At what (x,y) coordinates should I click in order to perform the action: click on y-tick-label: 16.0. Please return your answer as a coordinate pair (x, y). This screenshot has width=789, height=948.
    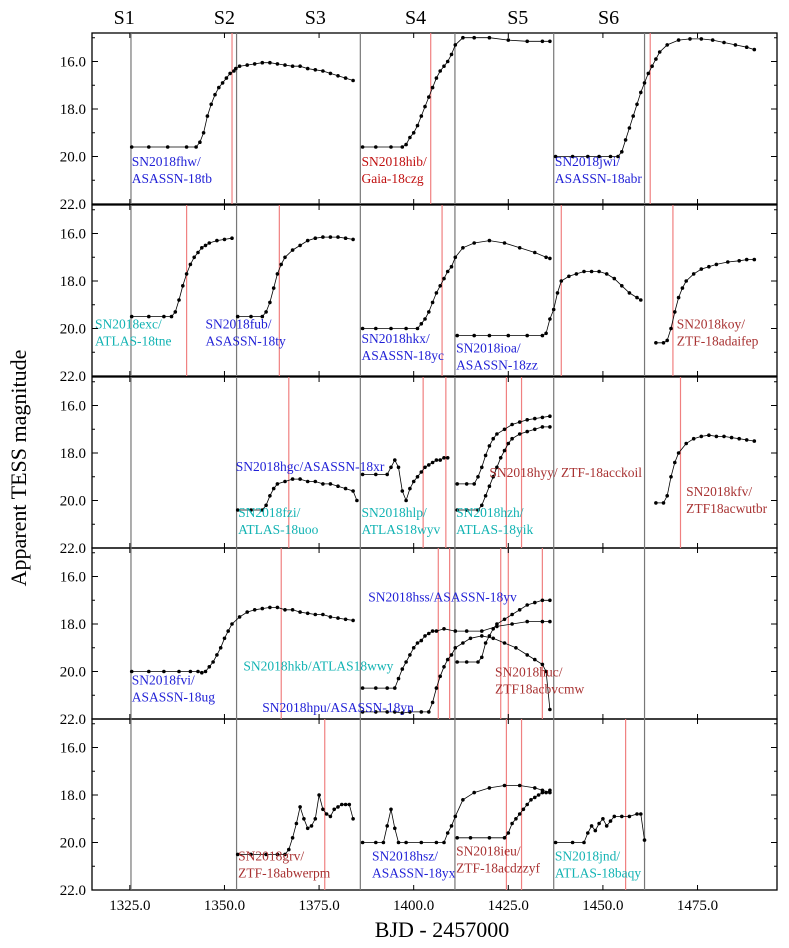
    Looking at the image, I should click on (73, 407).